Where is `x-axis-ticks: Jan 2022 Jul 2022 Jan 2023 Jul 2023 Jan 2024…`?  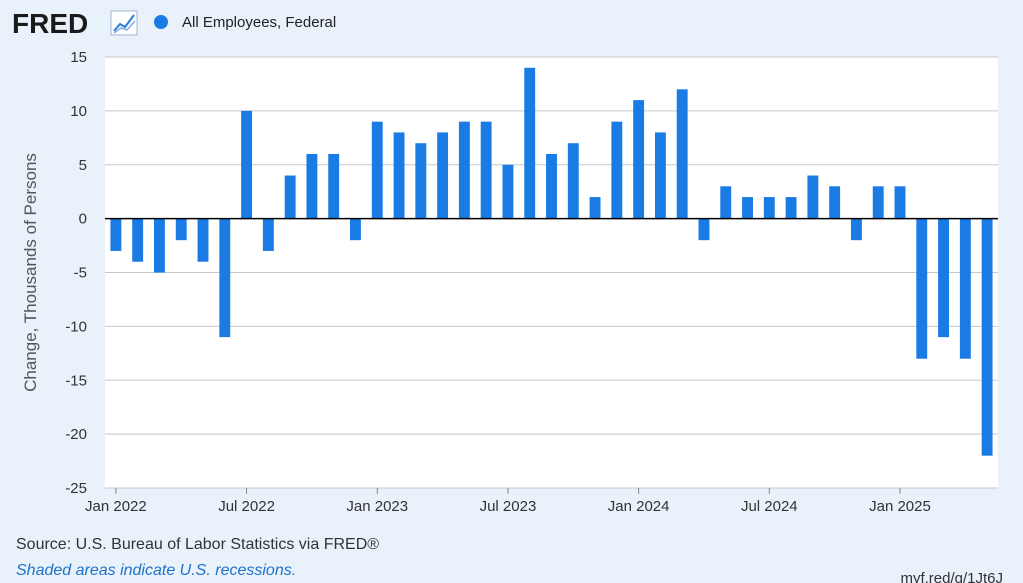
x-axis-ticks: Jan 2022 Jul 2022 Jan 2023 Jul 2023 Jan 2024… is located at coordinates (508, 501).